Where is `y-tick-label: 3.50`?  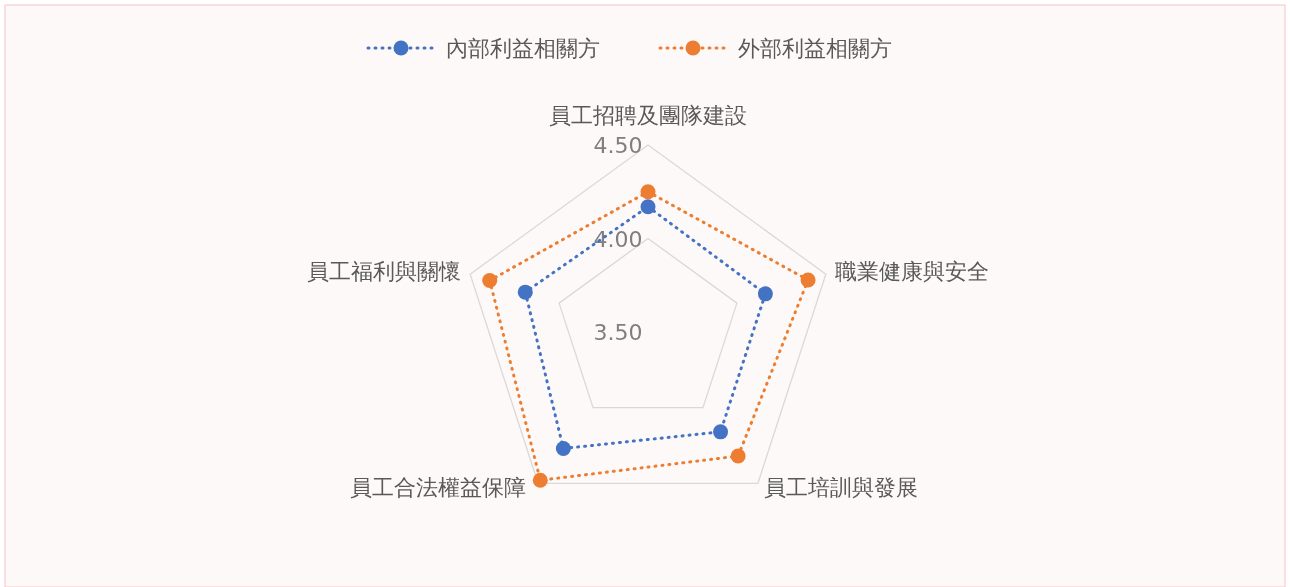 y-tick-label: 3.50 is located at coordinates (618, 332).